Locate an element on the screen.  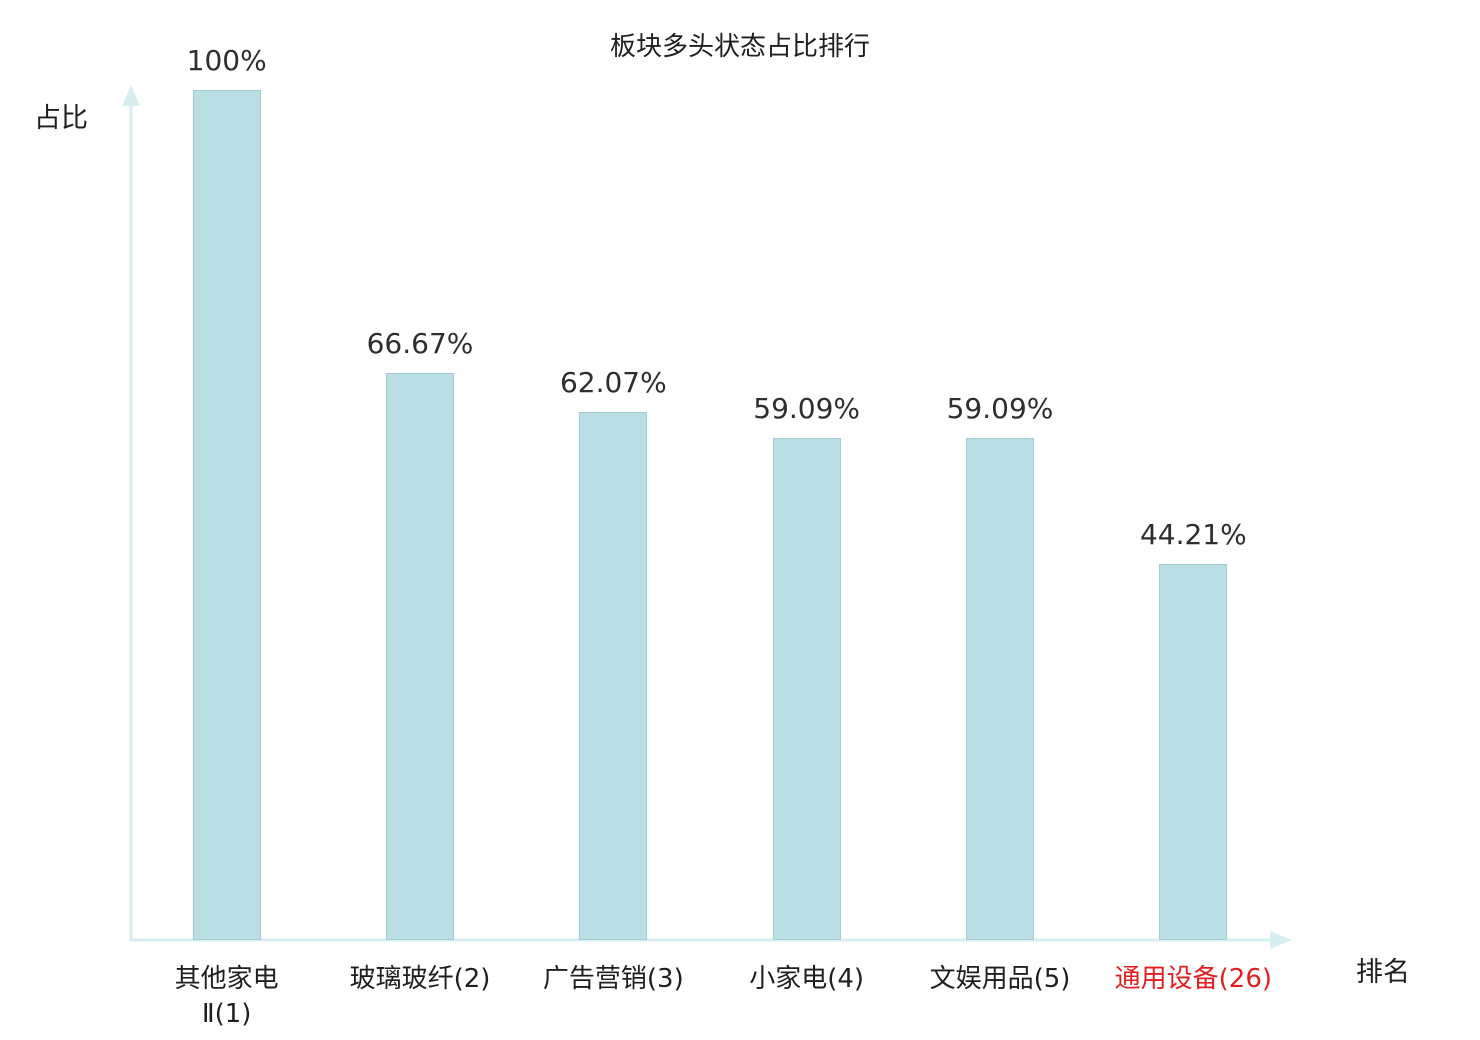
x-axis-label: 排名 is located at coordinates (1383, 972).